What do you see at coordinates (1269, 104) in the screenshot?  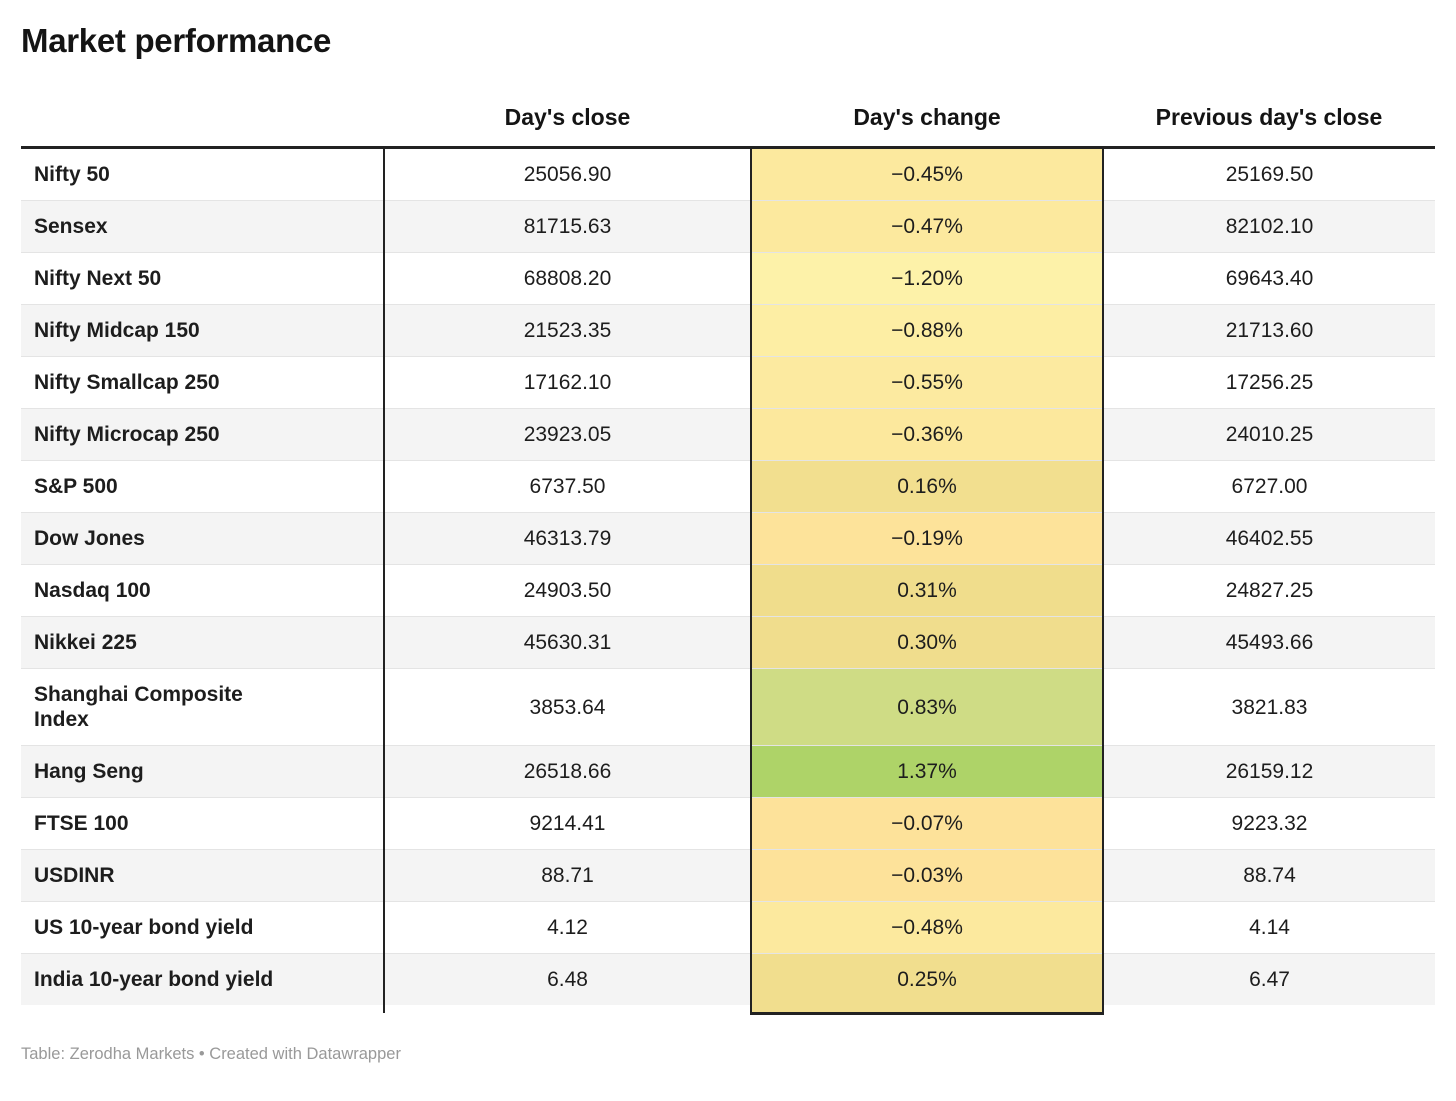 I see `col-header-prev-close: Previous day's close` at bounding box center [1269, 104].